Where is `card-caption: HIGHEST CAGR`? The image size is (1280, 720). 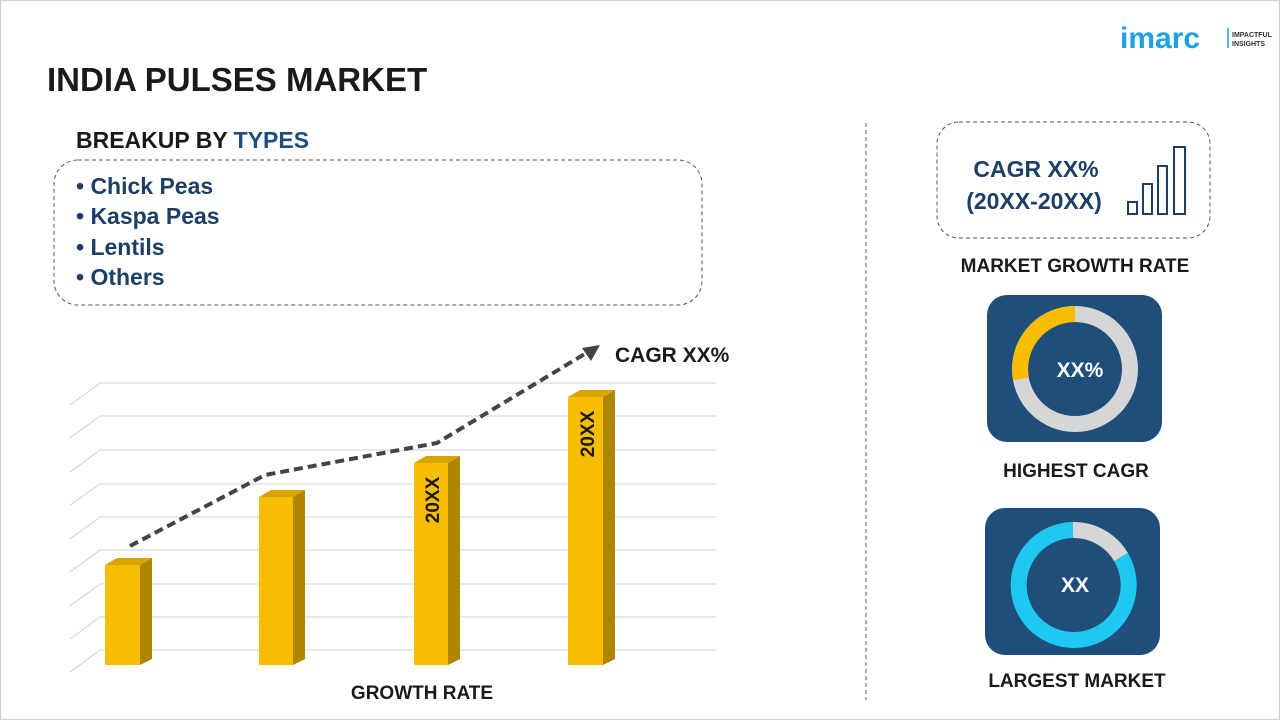 card-caption: HIGHEST CAGR is located at coordinates (1076, 471).